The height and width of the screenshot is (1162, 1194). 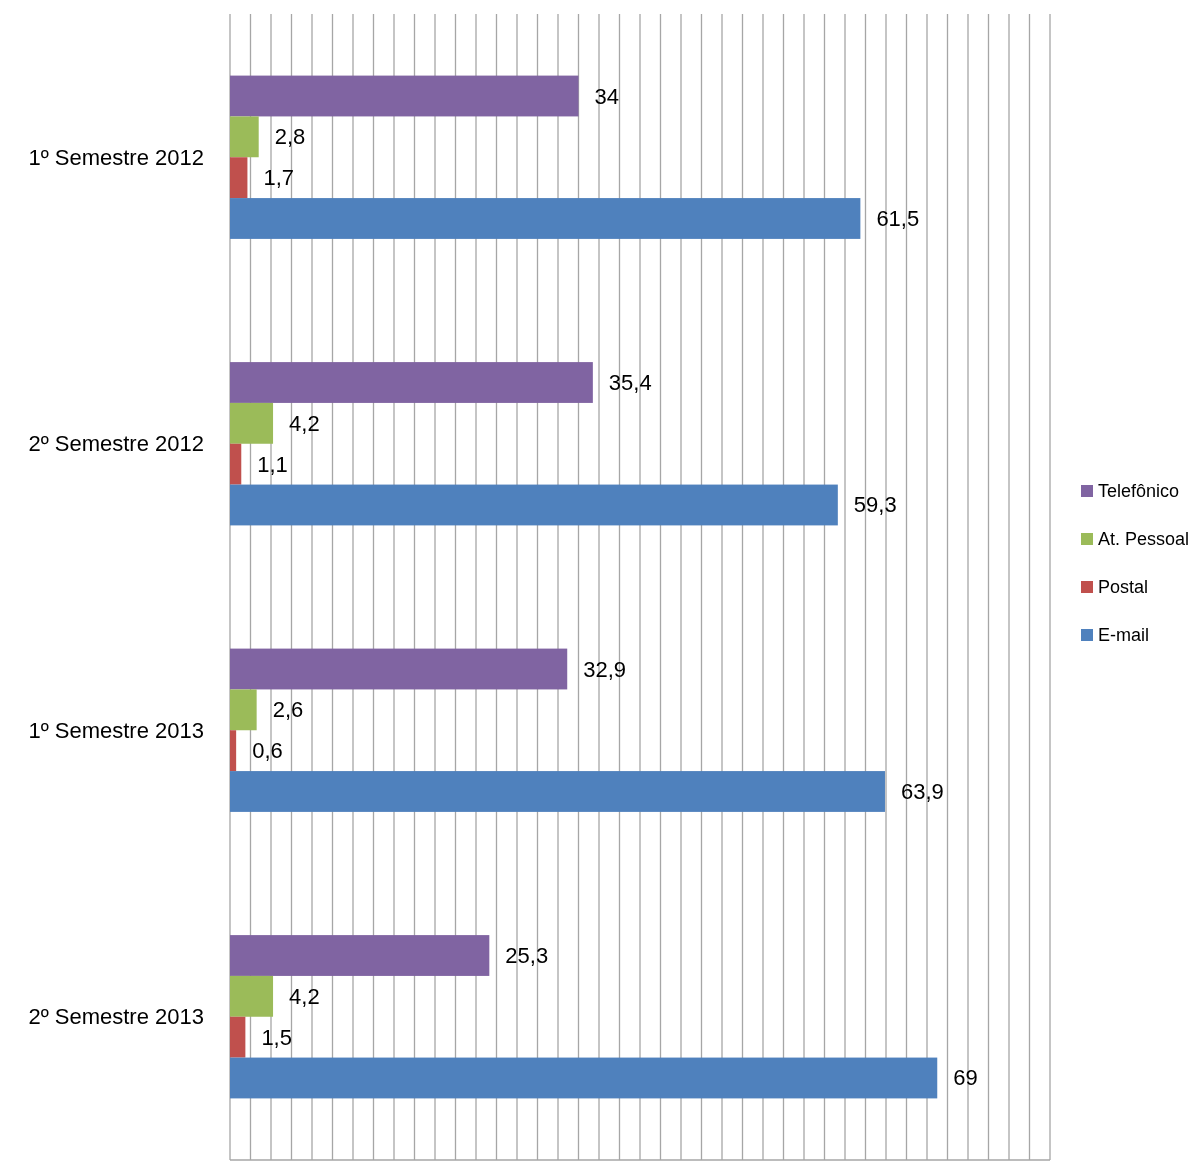 I want to click on data-label: 2,6, so click(x=288, y=710).